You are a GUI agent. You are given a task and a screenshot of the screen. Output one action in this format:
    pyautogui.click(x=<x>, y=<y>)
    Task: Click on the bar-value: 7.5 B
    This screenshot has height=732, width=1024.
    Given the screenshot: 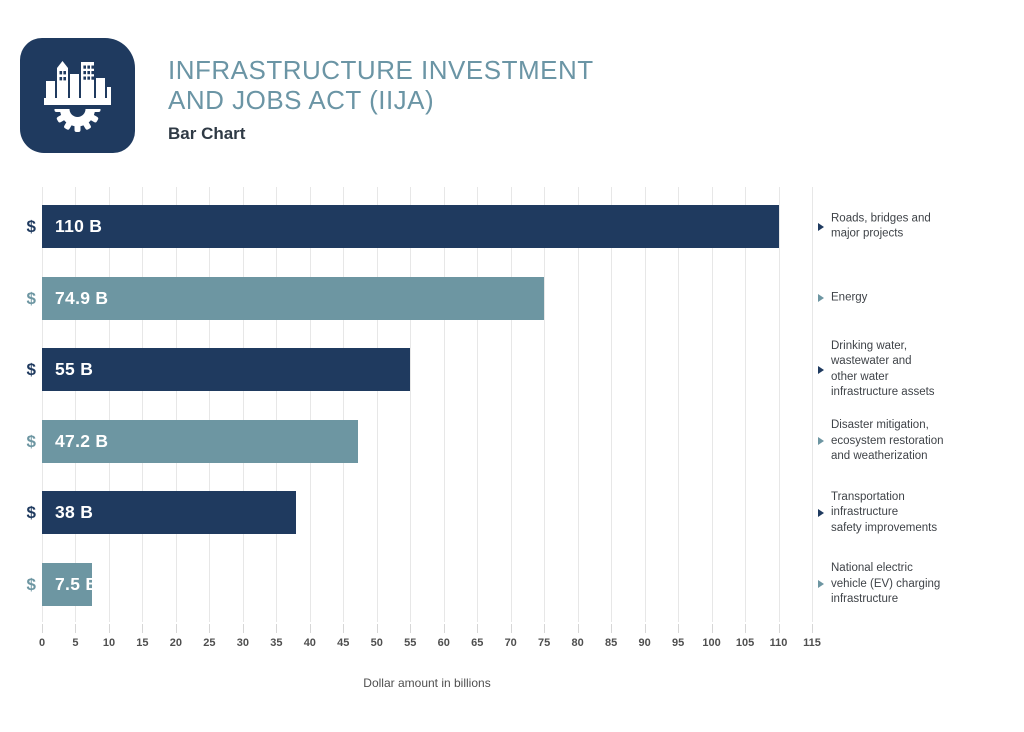 What is the action you would take?
    pyautogui.click(x=77, y=583)
    